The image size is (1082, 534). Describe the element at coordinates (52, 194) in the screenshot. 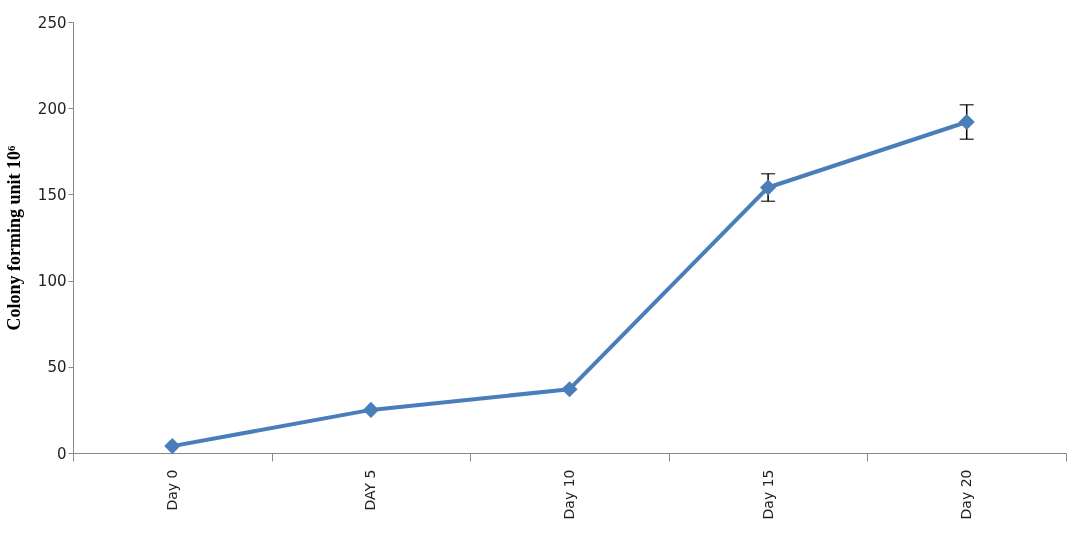

I see `y-tick-label: 150` at that location.